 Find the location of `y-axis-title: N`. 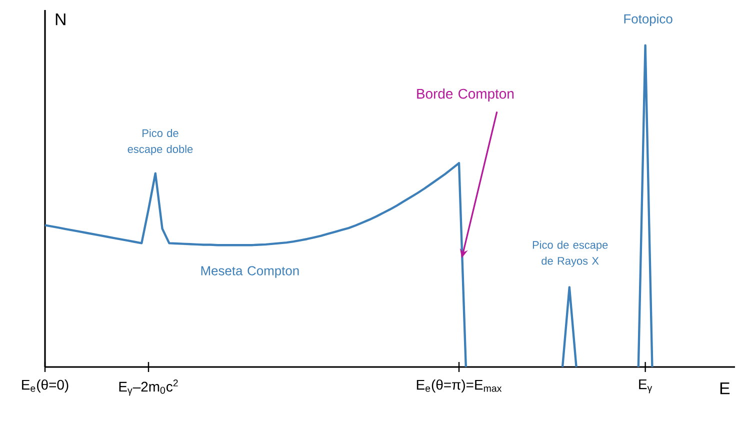

y-axis-title: N is located at coordinates (61, 20).